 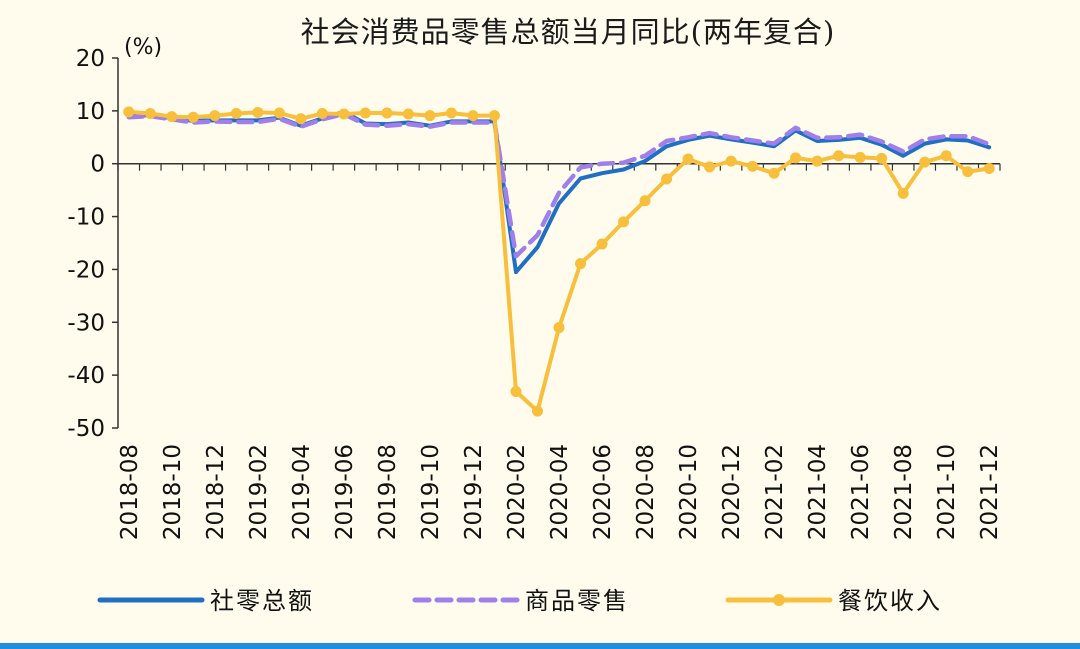 I want to click on y-tick-label: 20, so click(x=90, y=59).